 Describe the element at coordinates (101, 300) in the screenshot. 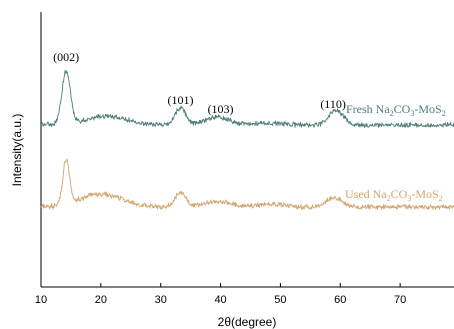

I see `x-tick-label: 20` at that location.